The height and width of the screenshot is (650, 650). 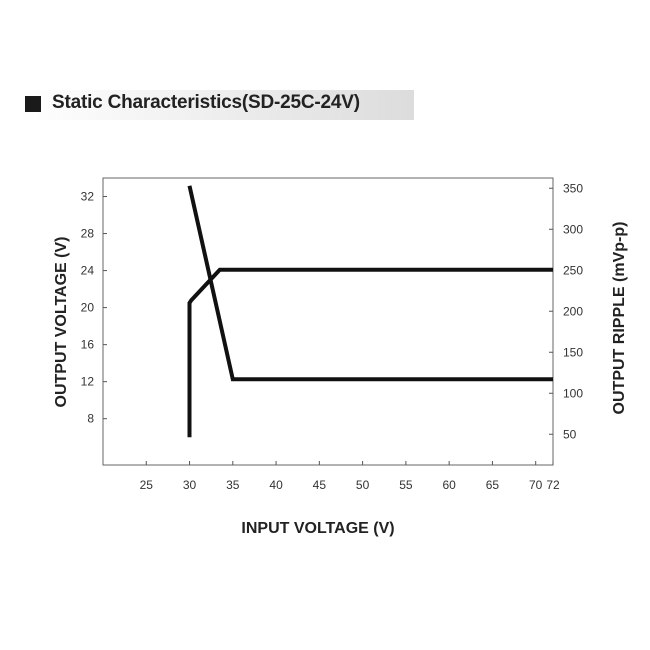 I want to click on x-tick-label: 45, so click(x=320, y=485).